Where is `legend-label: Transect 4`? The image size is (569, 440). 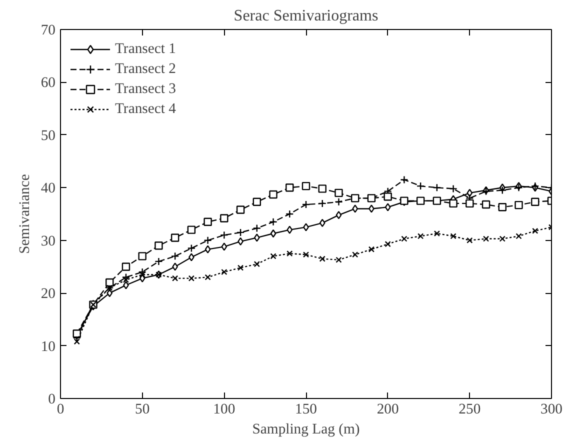 legend-label: Transect 4 is located at coordinates (145, 109).